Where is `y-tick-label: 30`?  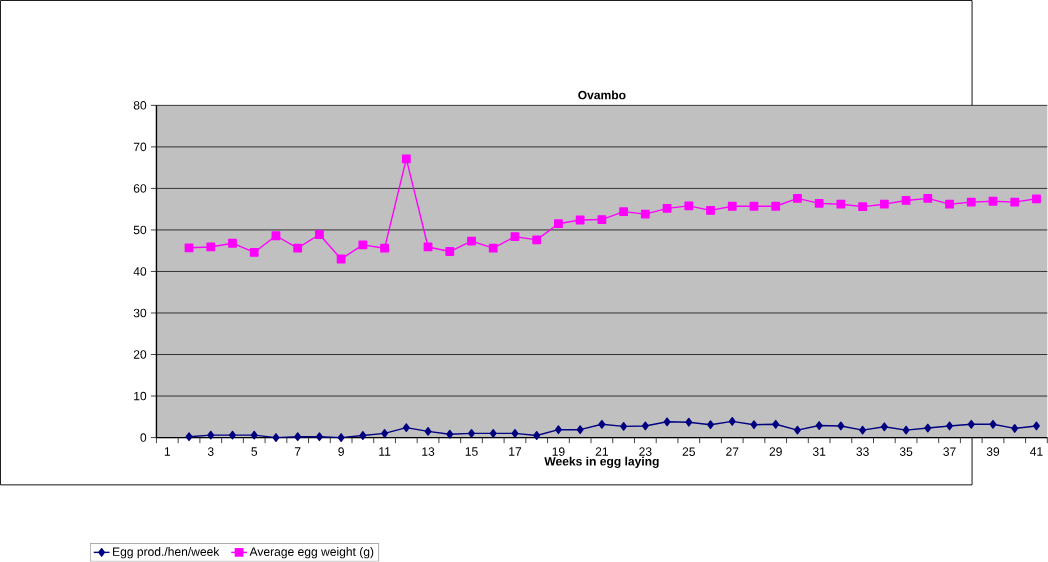 y-tick-label: 30 is located at coordinates (140, 313).